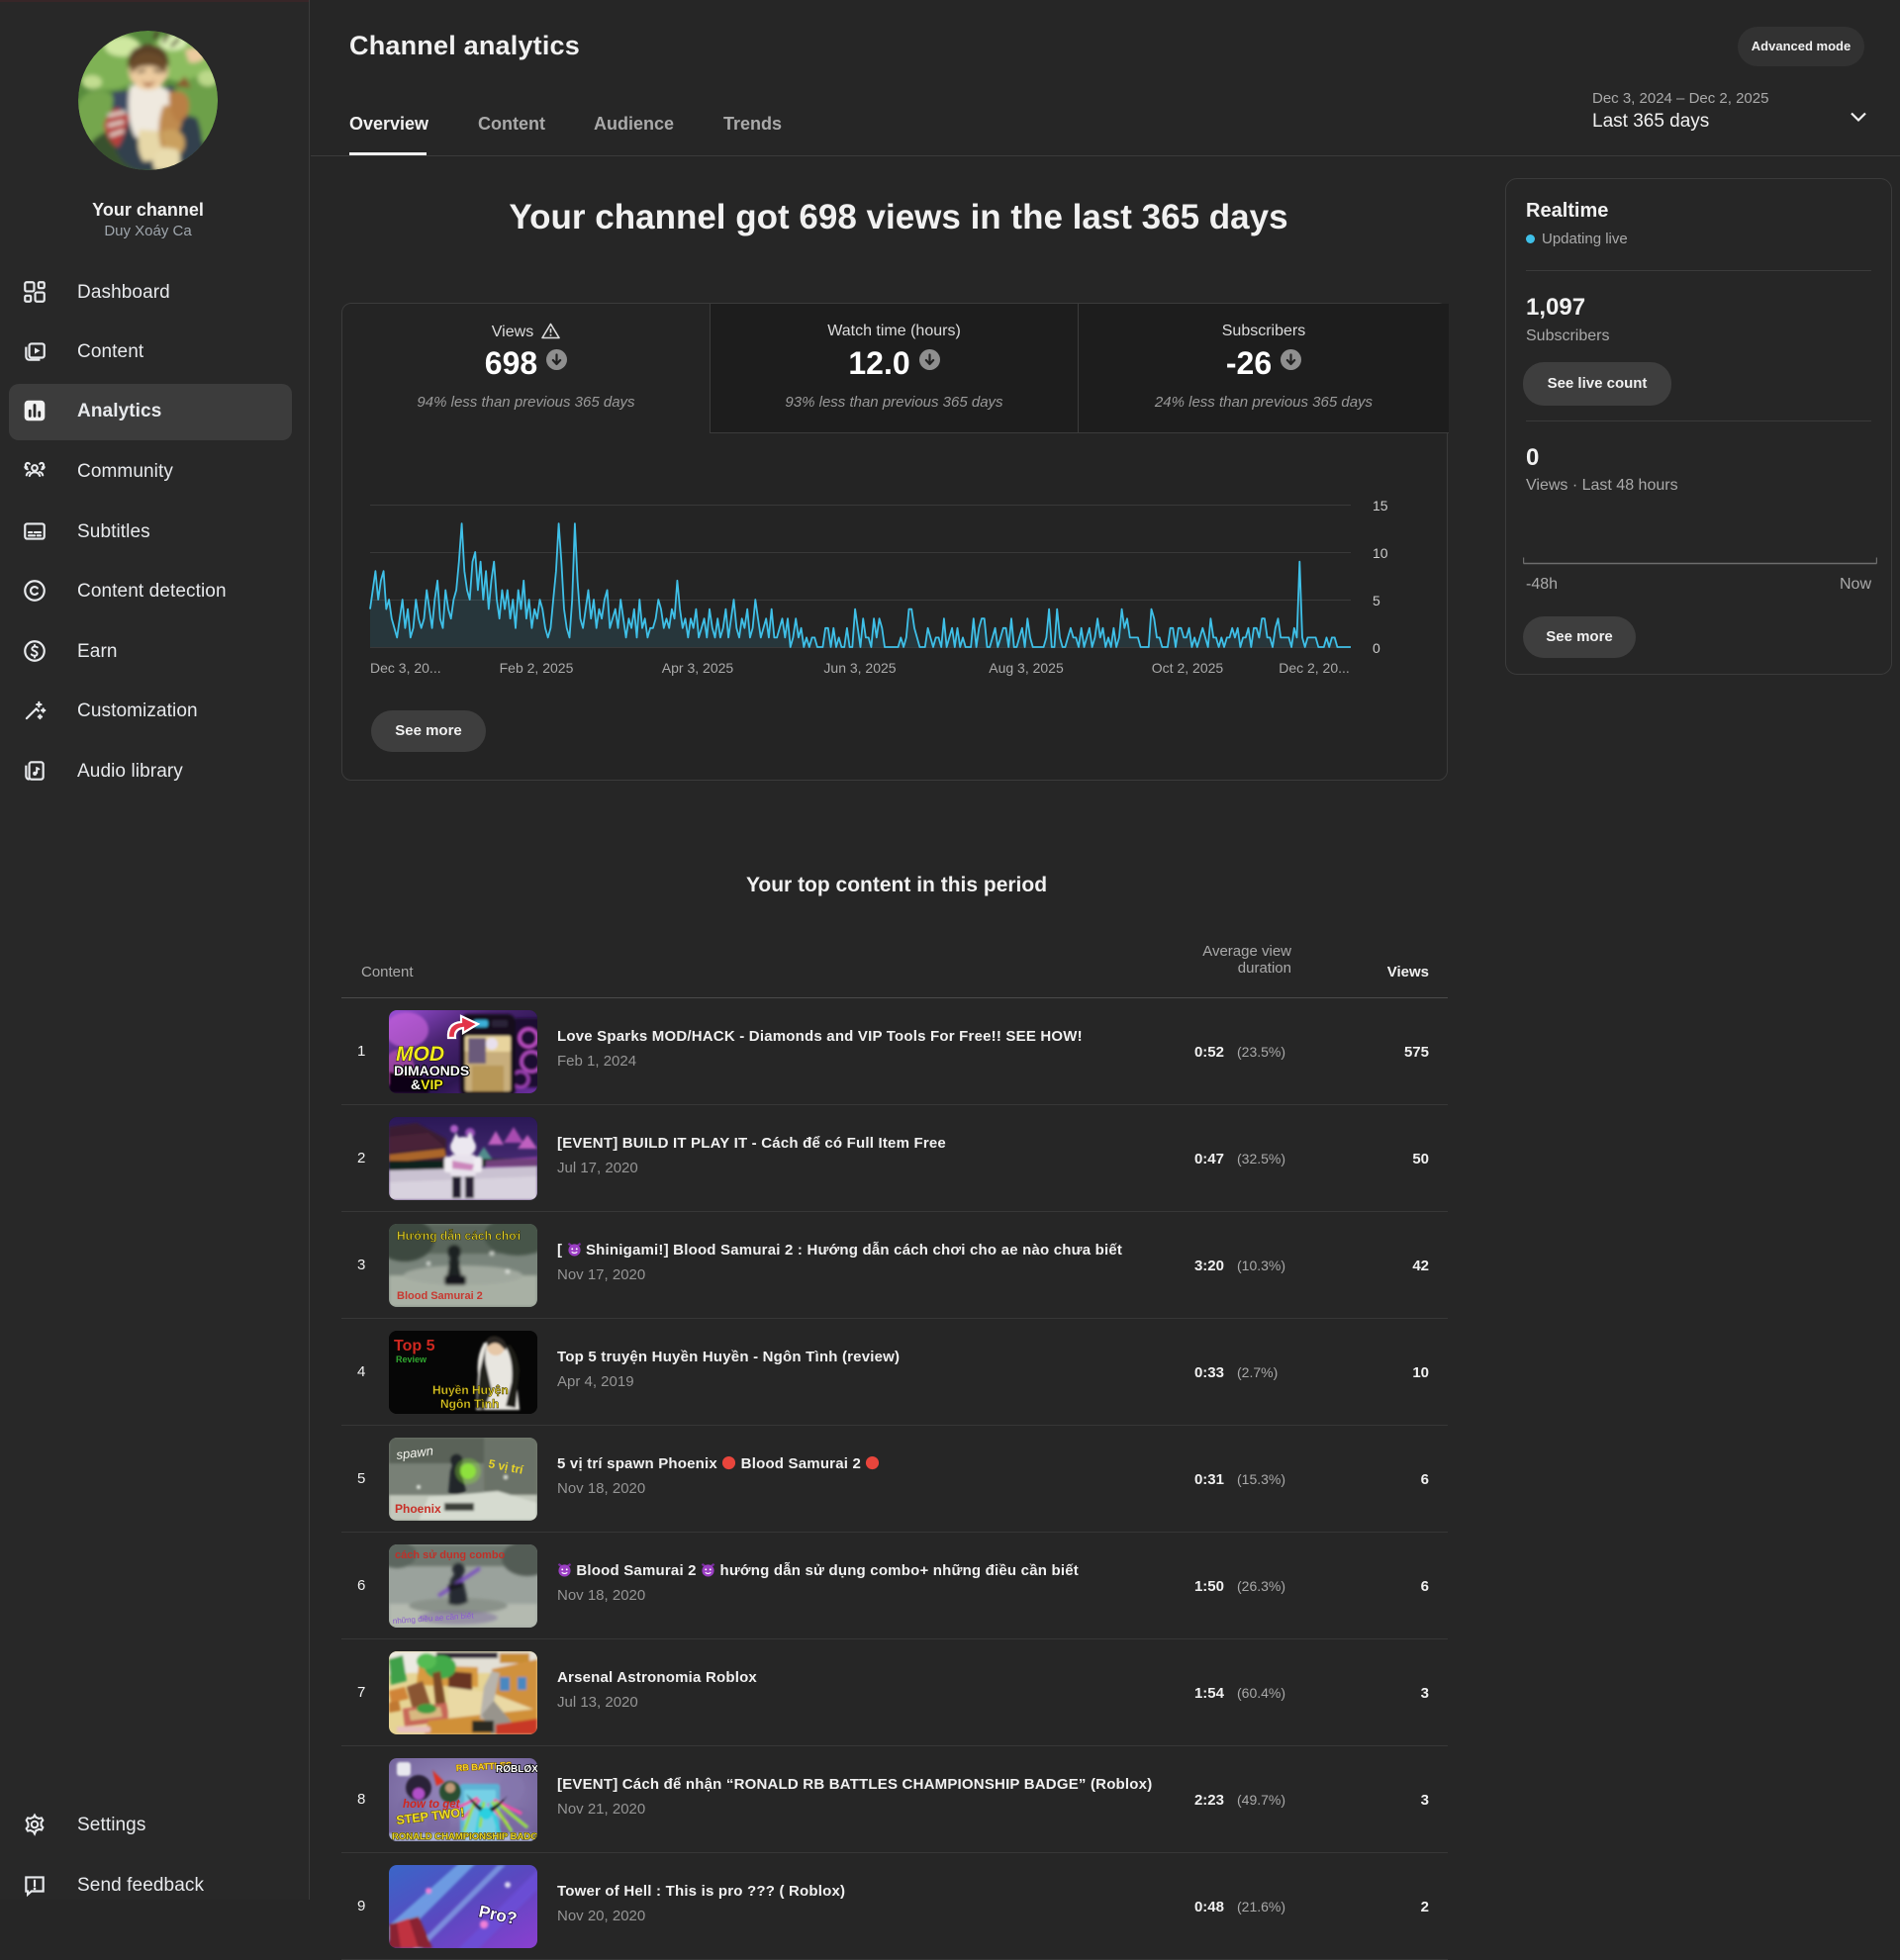 The width and height of the screenshot is (1900, 1960). What do you see at coordinates (420, 1054) in the screenshot?
I see `svg-text: MOD` at bounding box center [420, 1054].